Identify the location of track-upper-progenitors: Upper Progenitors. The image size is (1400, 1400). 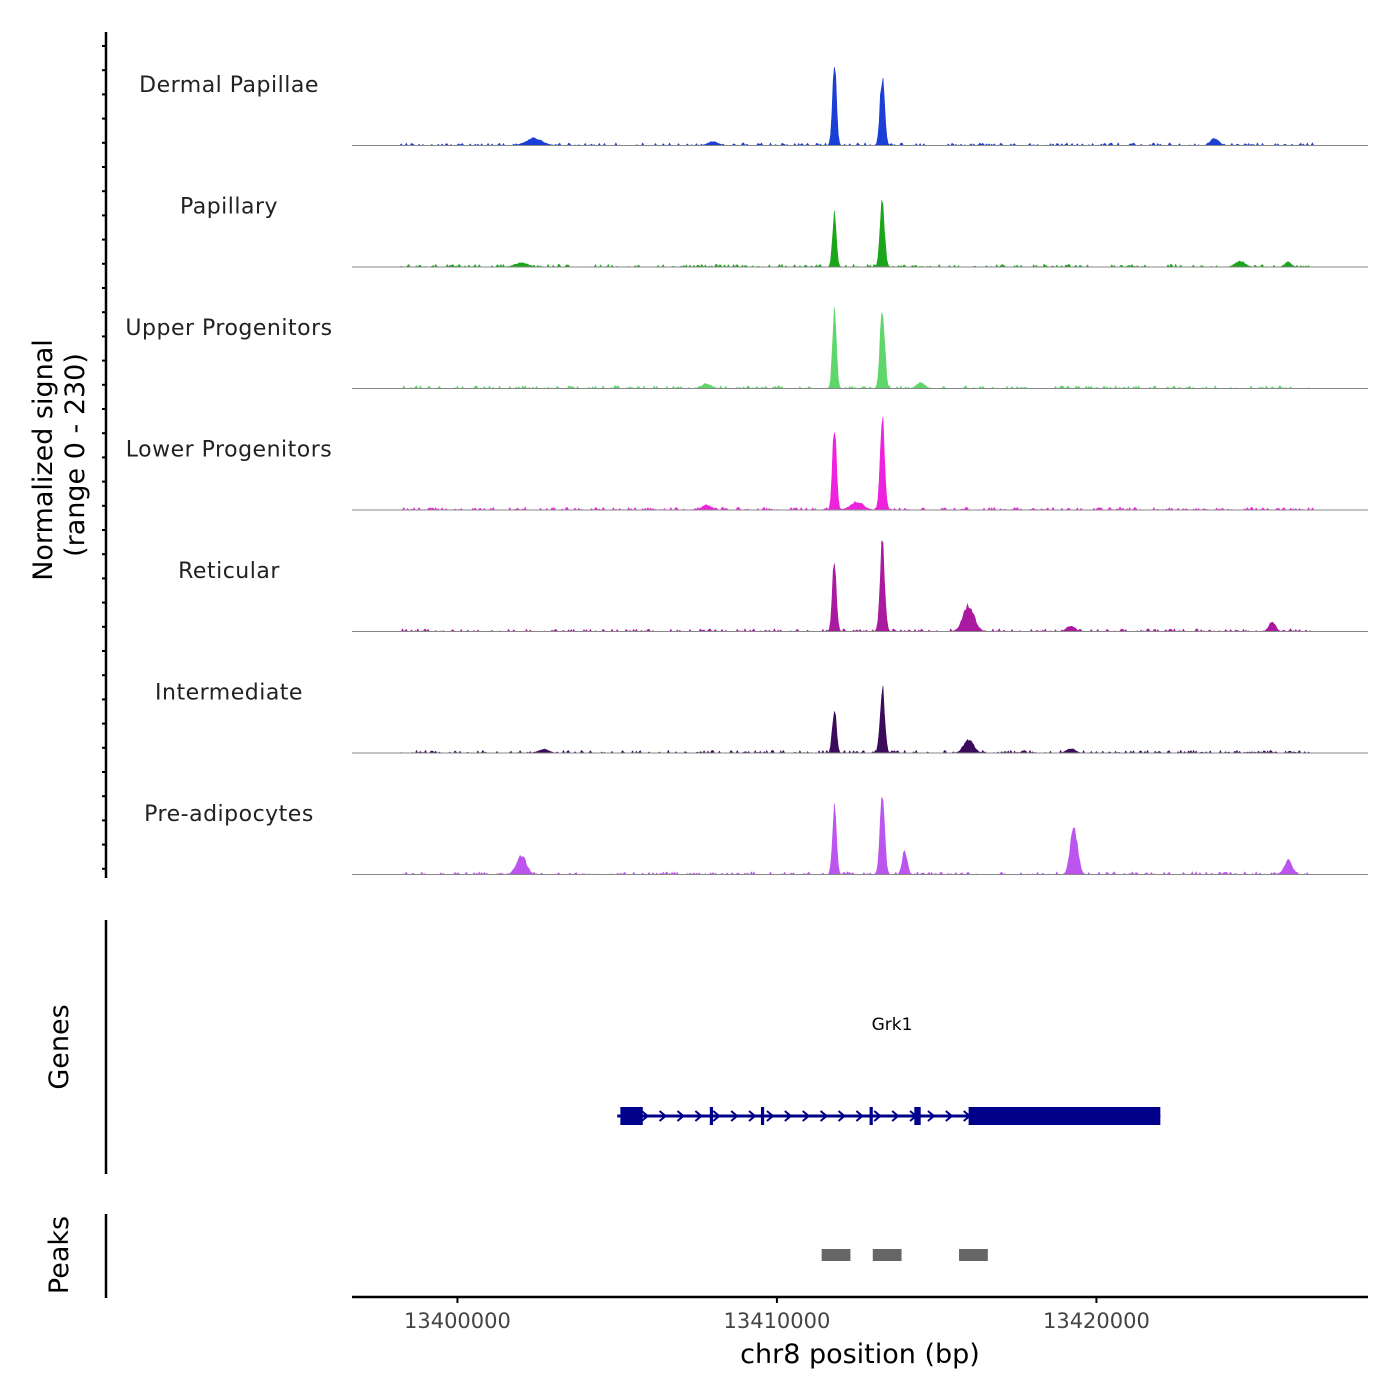
(746, 348).